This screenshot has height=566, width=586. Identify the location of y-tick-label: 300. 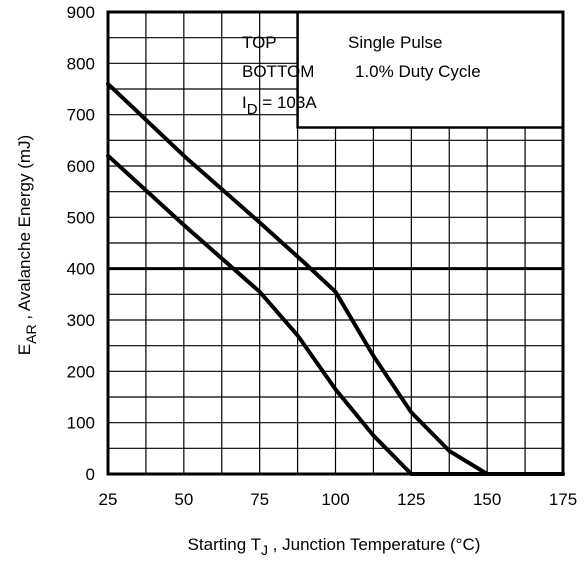
(81, 320).